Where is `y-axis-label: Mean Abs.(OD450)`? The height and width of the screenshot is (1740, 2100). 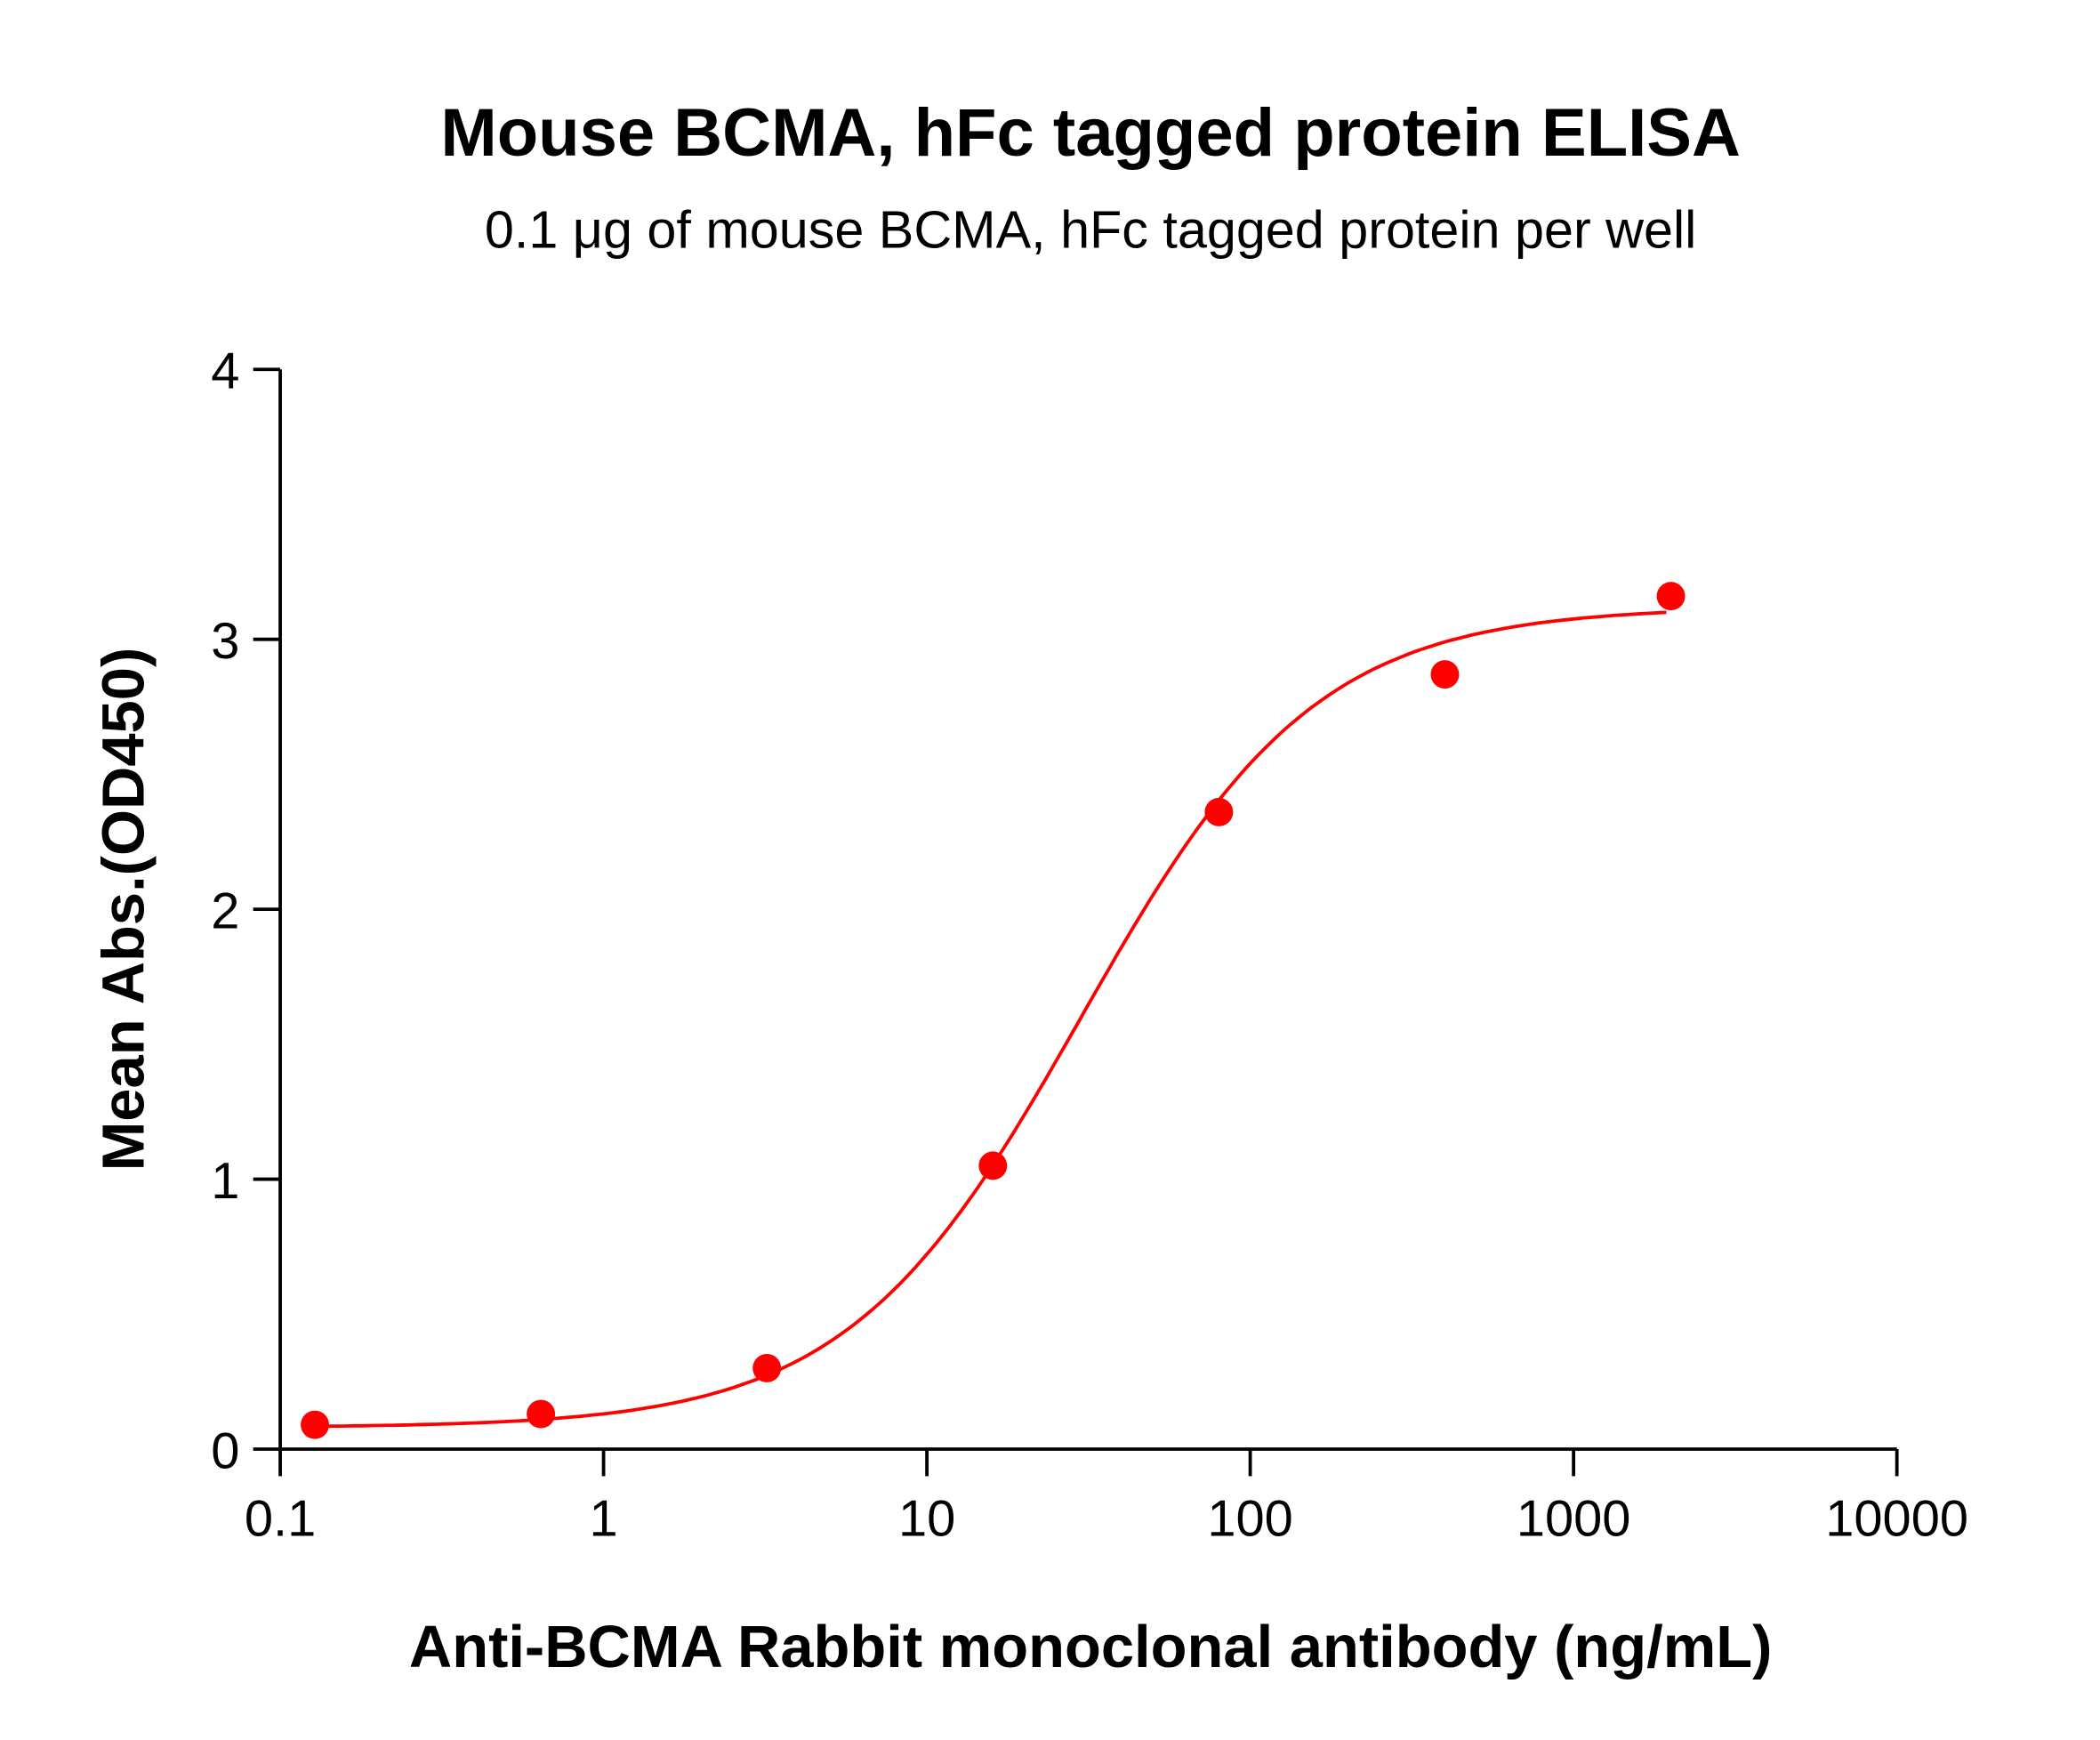 y-axis-label: Mean Abs.(OD450) is located at coordinates (123, 910).